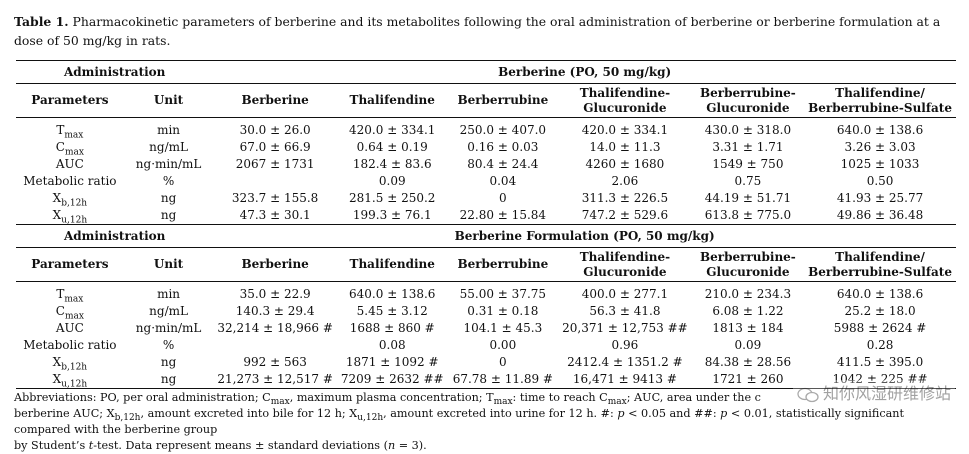 This screenshot has height=454, width=969. What do you see at coordinates (115, 72) in the screenshot?
I see `admin-label: Administration` at bounding box center [115, 72].